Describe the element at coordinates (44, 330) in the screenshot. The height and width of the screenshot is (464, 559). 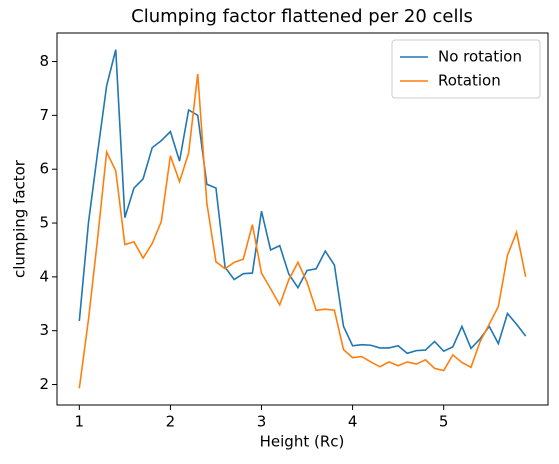
I see `y-tick-label: 3` at that location.